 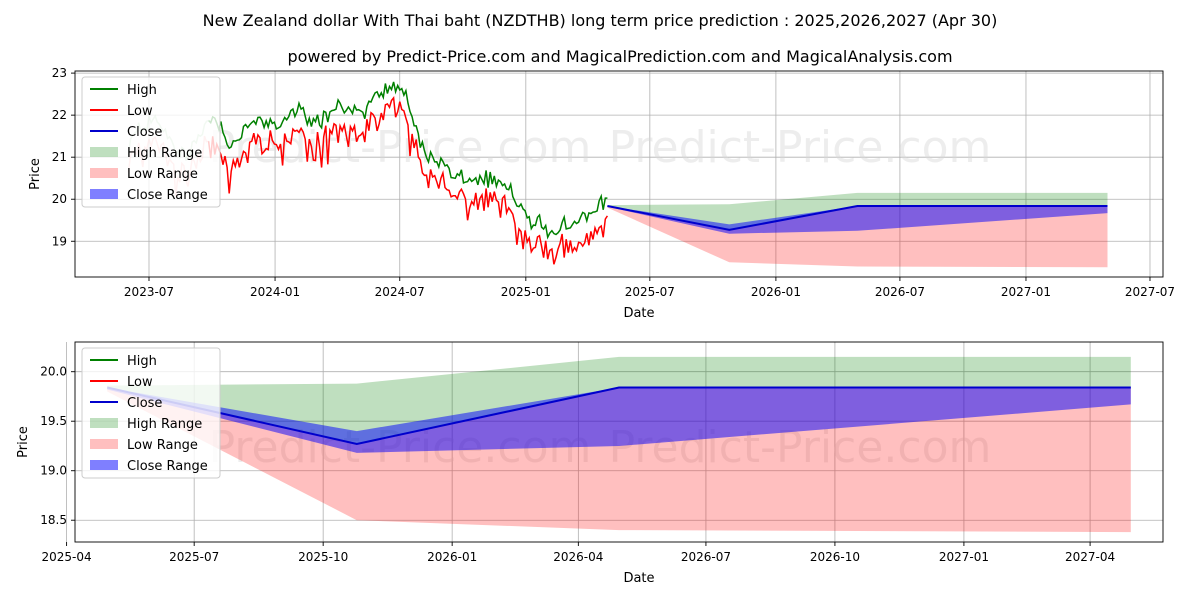 I want to click on y-tick-label: 19.5, so click(x=53, y=421).